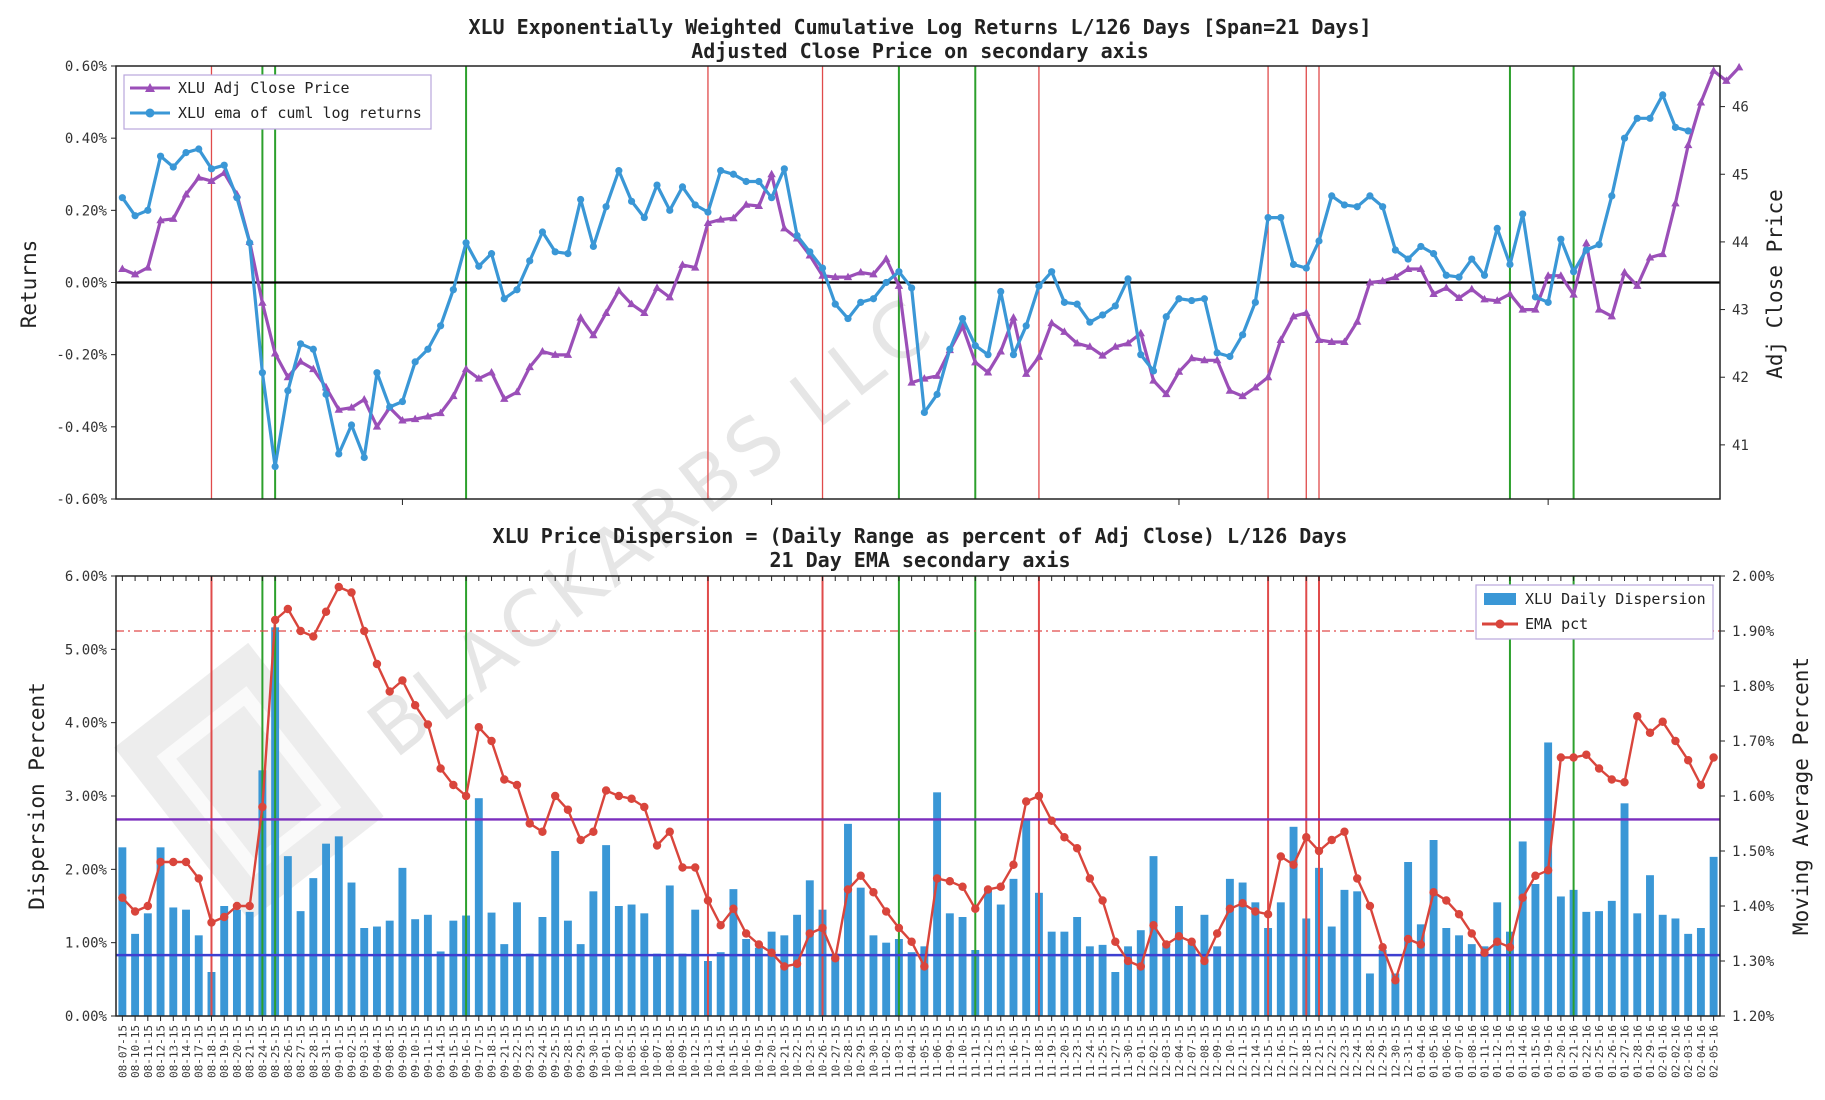 This screenshot has height=1100, width=1825. Describe the element at coordinates (1701, 1051) in the screenshot. I see `dispersion-x-tick-label: 02-04-16` at that location.